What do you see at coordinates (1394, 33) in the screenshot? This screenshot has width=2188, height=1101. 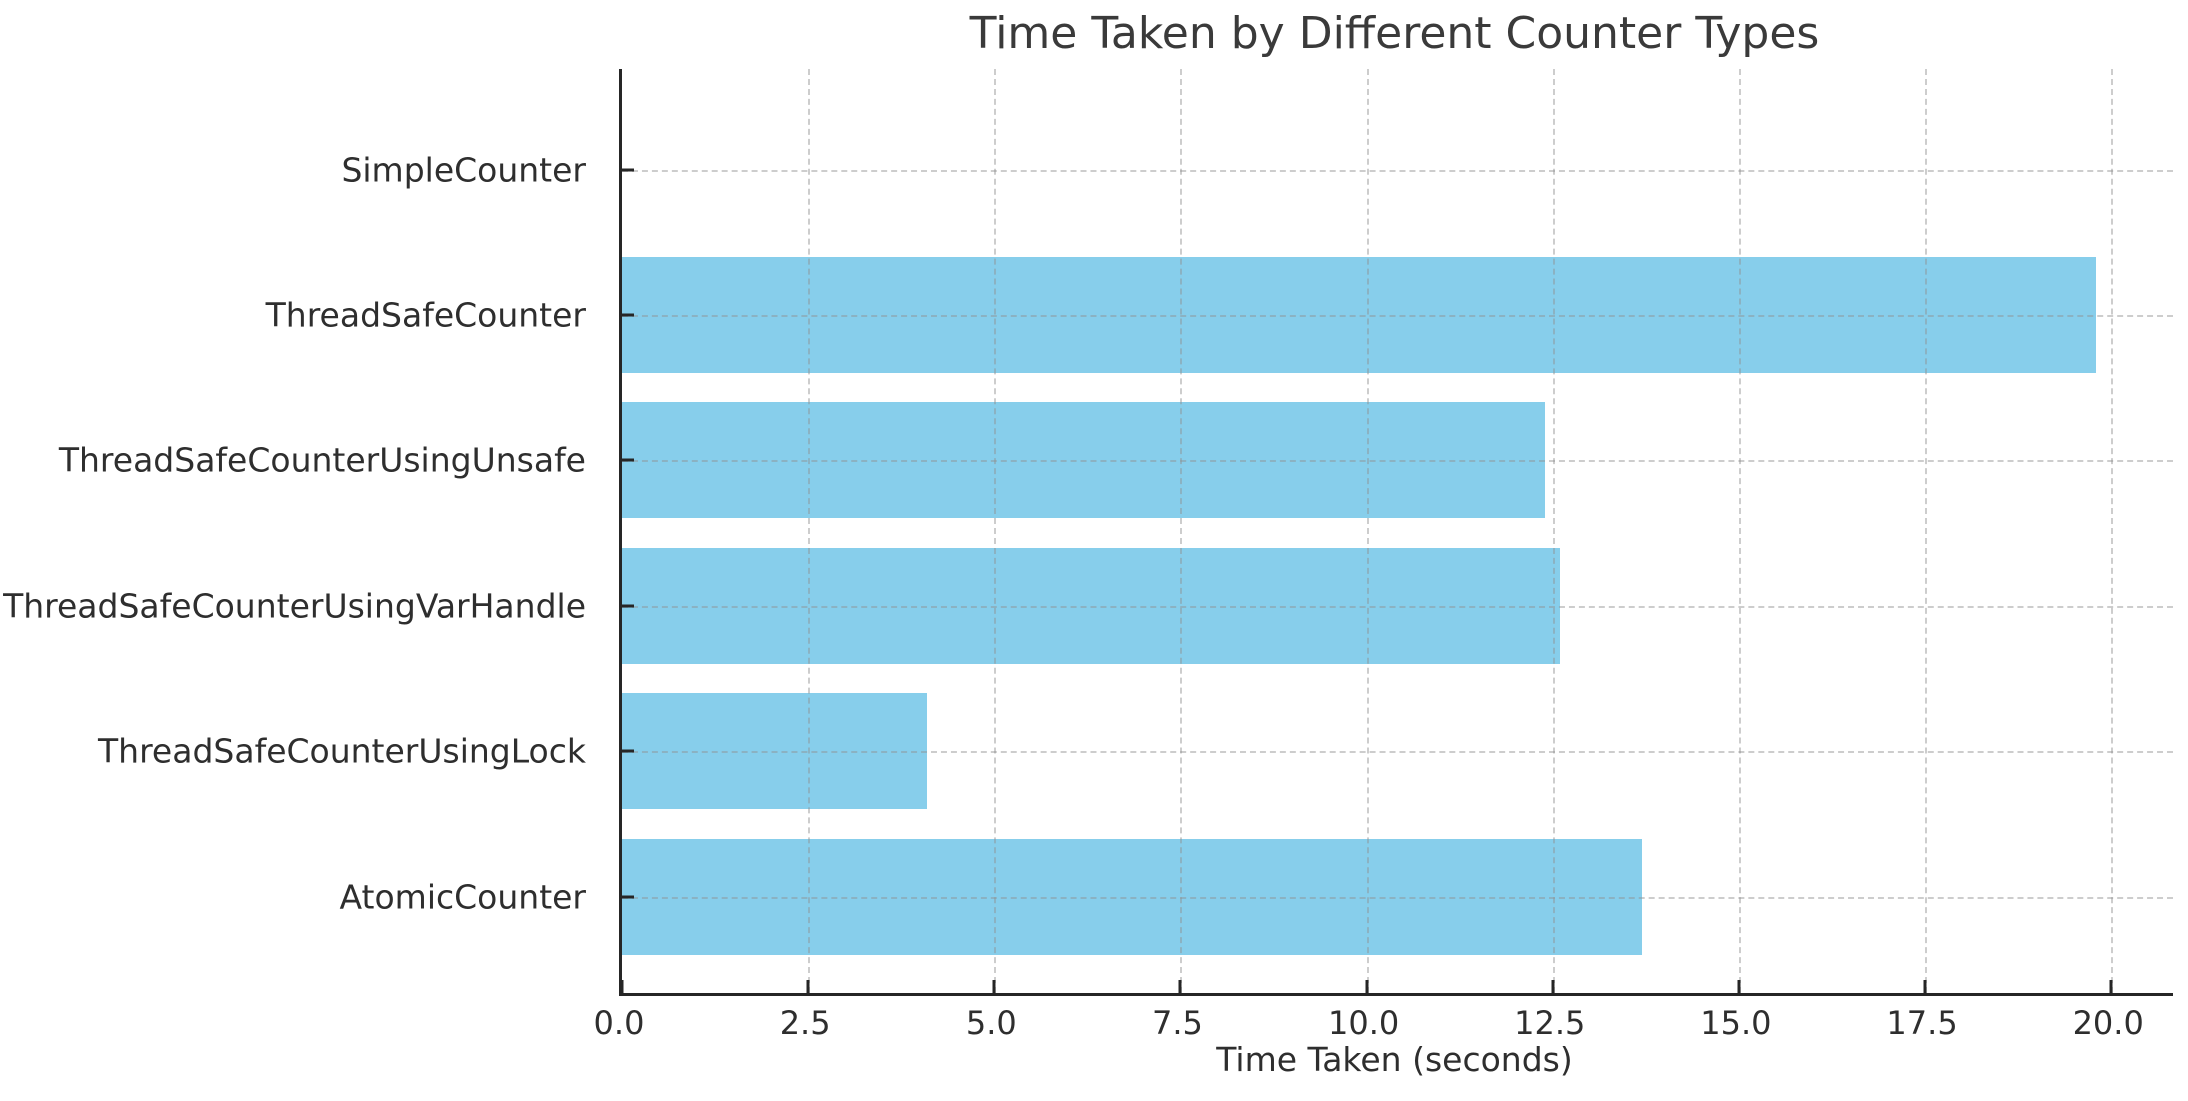 I see `chart-title: Time Taken by Different Counter Types` at bounding box center [1394, 33].